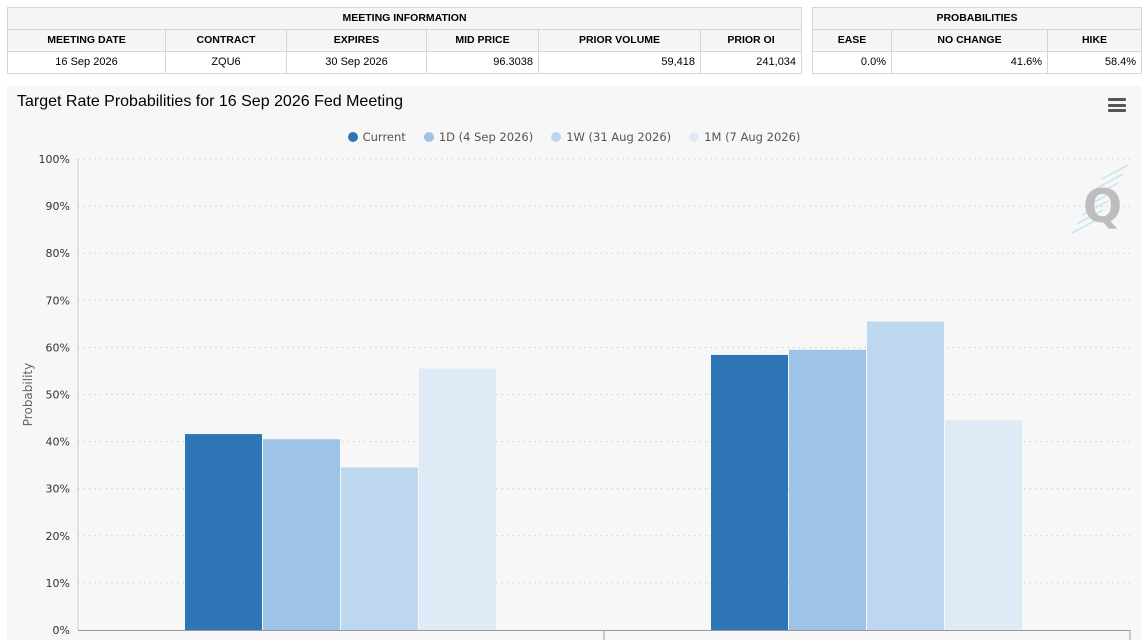 This screenshot has width=1148, height=640. I want to click on cell-mid-price: 96.3038, so click(482, 62).